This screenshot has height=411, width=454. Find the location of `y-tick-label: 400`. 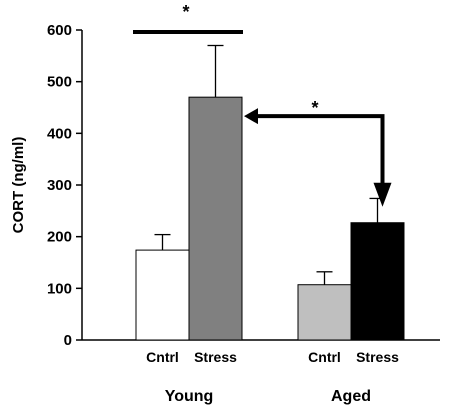

y-tick-label: 400 is located at coordinates (59, 133).